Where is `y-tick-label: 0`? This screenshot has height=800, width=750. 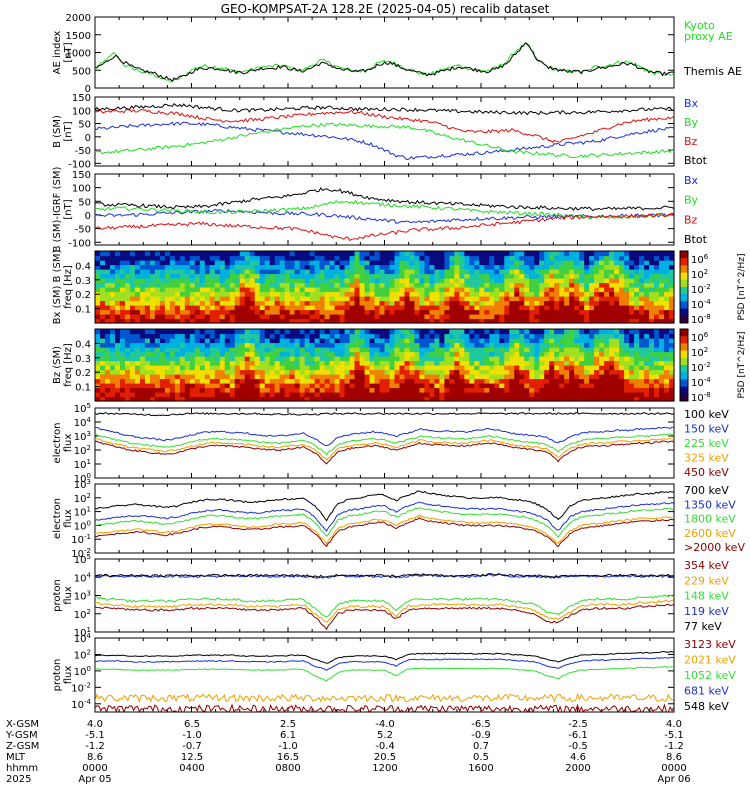
y-tick-label: 0 is located at coordinates (88, 89).